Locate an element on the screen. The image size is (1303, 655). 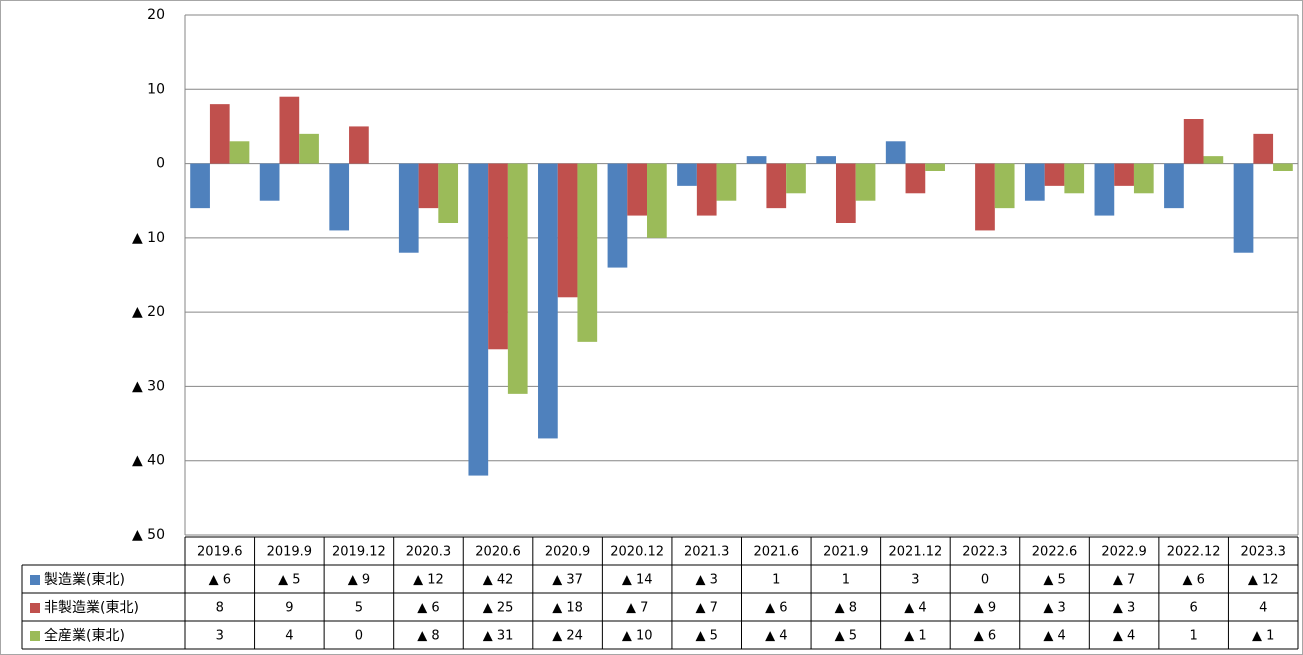
y-tick-label: ▲ 40 is located at coordinates (148, 461).